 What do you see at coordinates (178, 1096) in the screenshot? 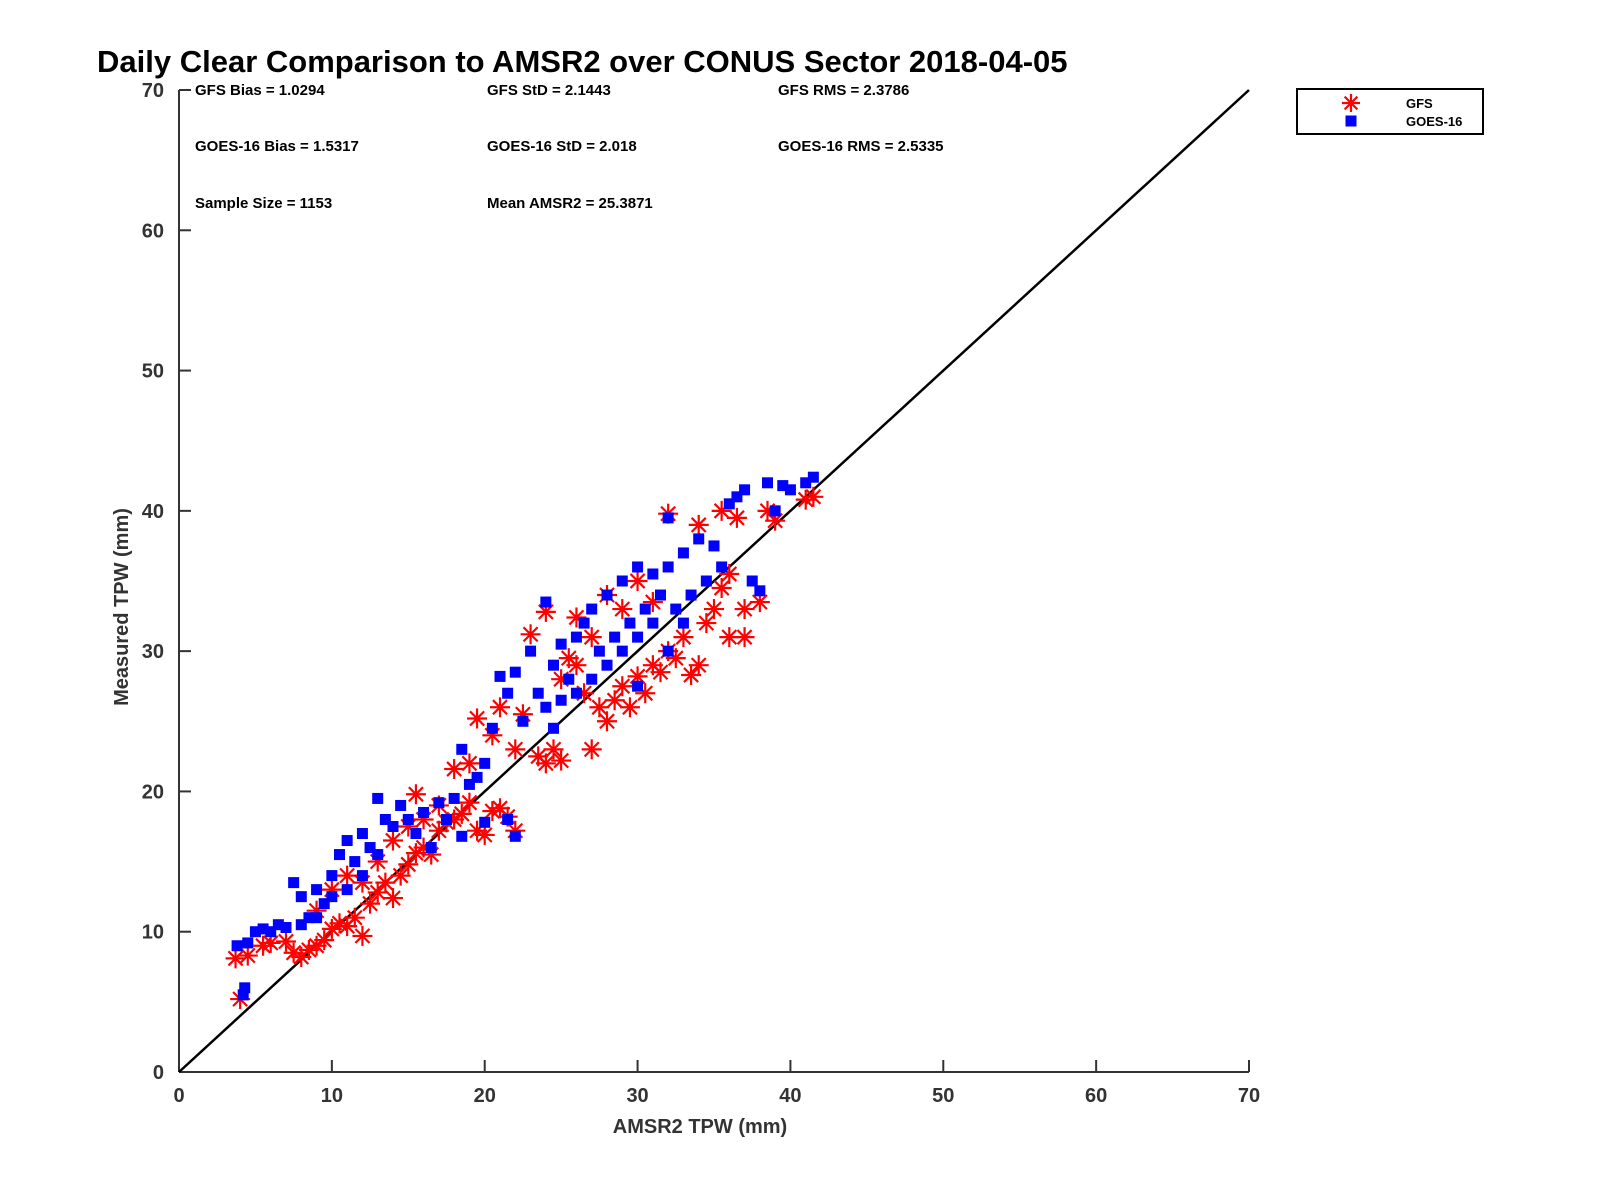
I see `x-tick-label: 0` at bounding box center [178, 1096].